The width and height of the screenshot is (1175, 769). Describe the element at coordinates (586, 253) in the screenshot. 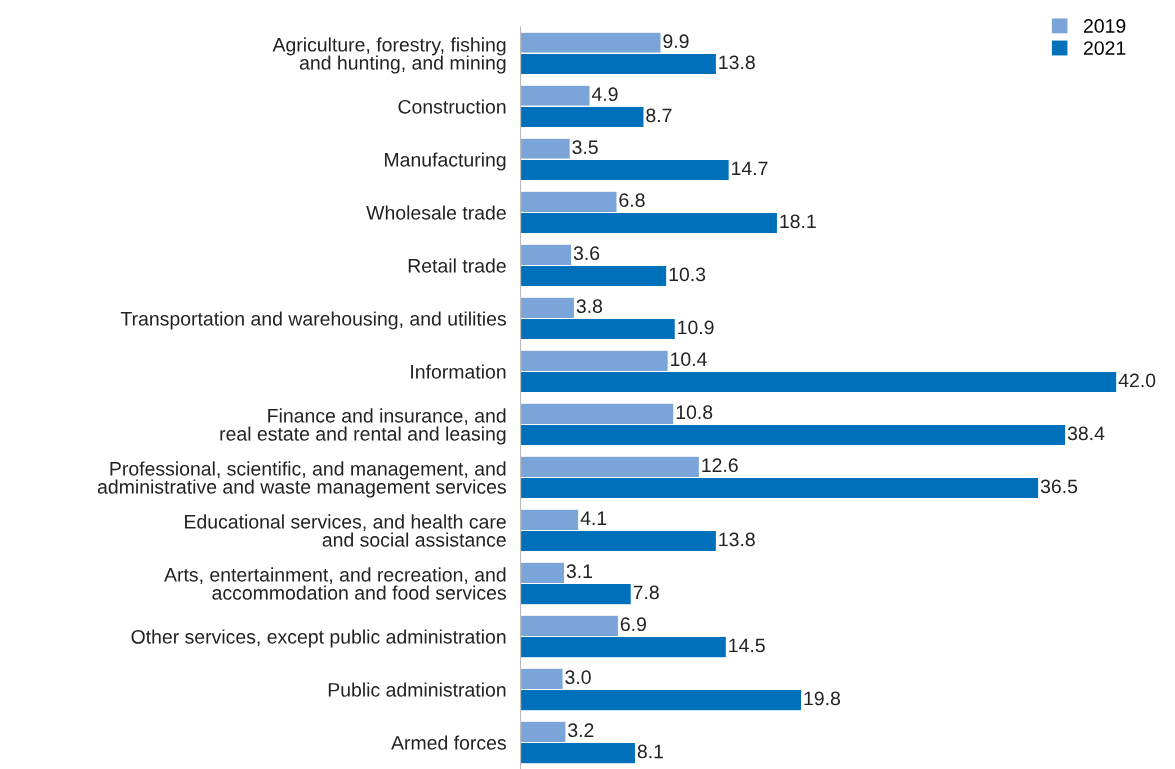

I see `data-label: 3.6` at that location.